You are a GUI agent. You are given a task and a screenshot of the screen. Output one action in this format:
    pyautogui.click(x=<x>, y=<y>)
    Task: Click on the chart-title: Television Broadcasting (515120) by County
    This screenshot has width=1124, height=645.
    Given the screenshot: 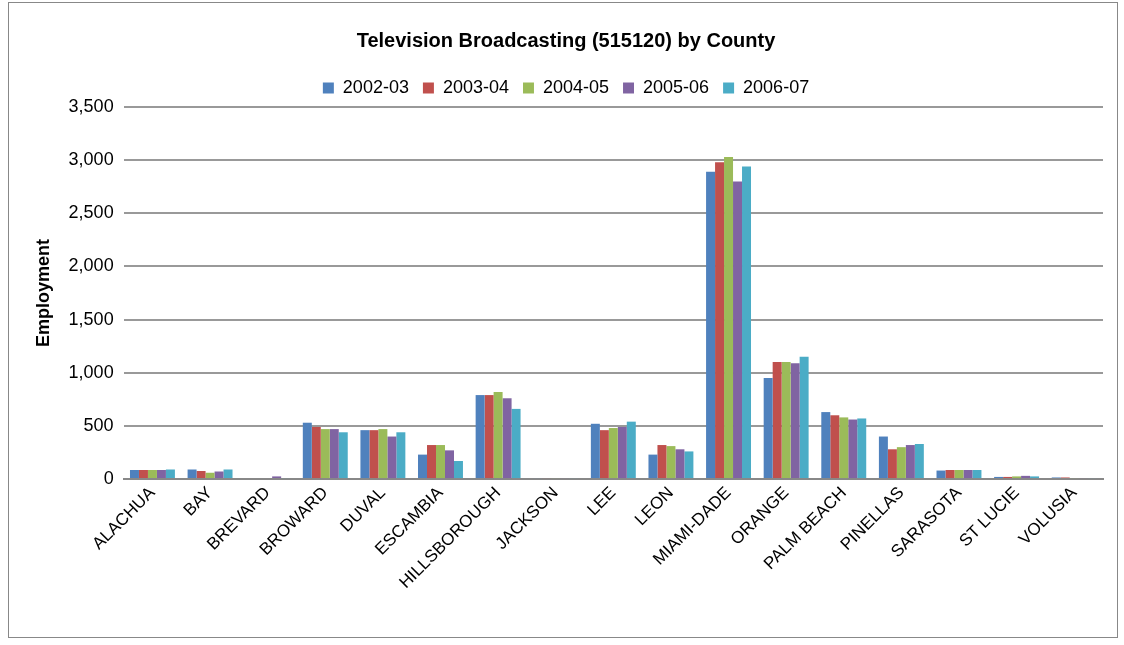 What is the action you would take?
    pyautogui.click(x=566, y=39)
    